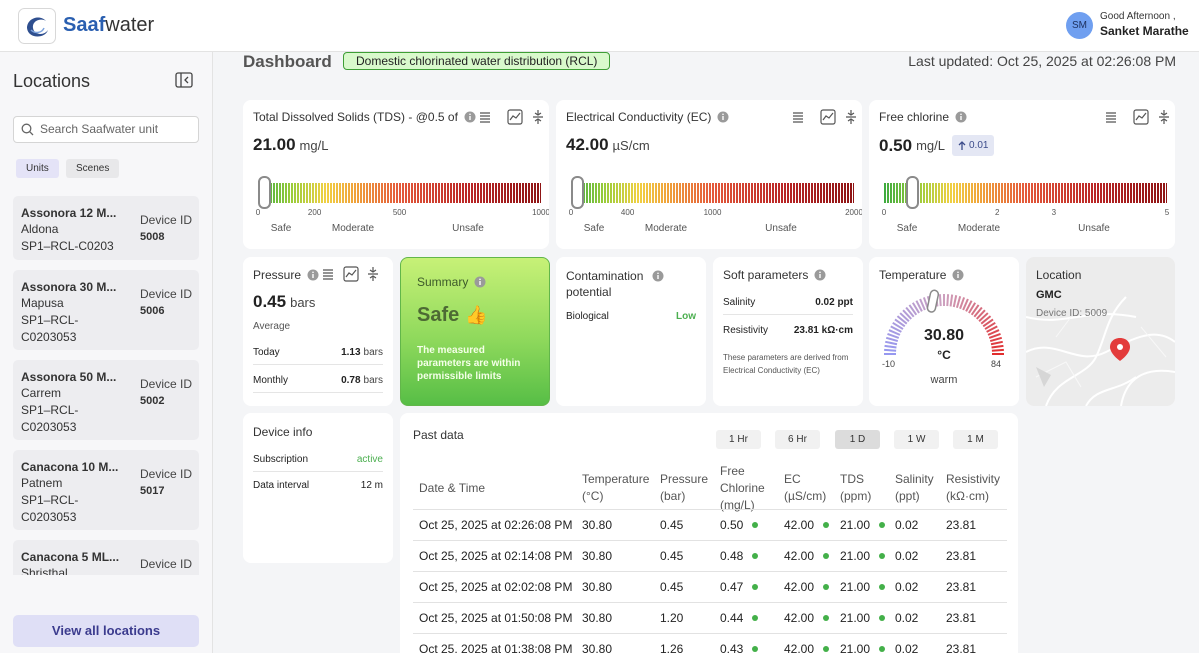 The height and width of the screenshot is (653, 1199). What do you see at coordinates (857, 439) in the screenshot?
I see `range-button: 1 D` at bounding box center [857, 439].